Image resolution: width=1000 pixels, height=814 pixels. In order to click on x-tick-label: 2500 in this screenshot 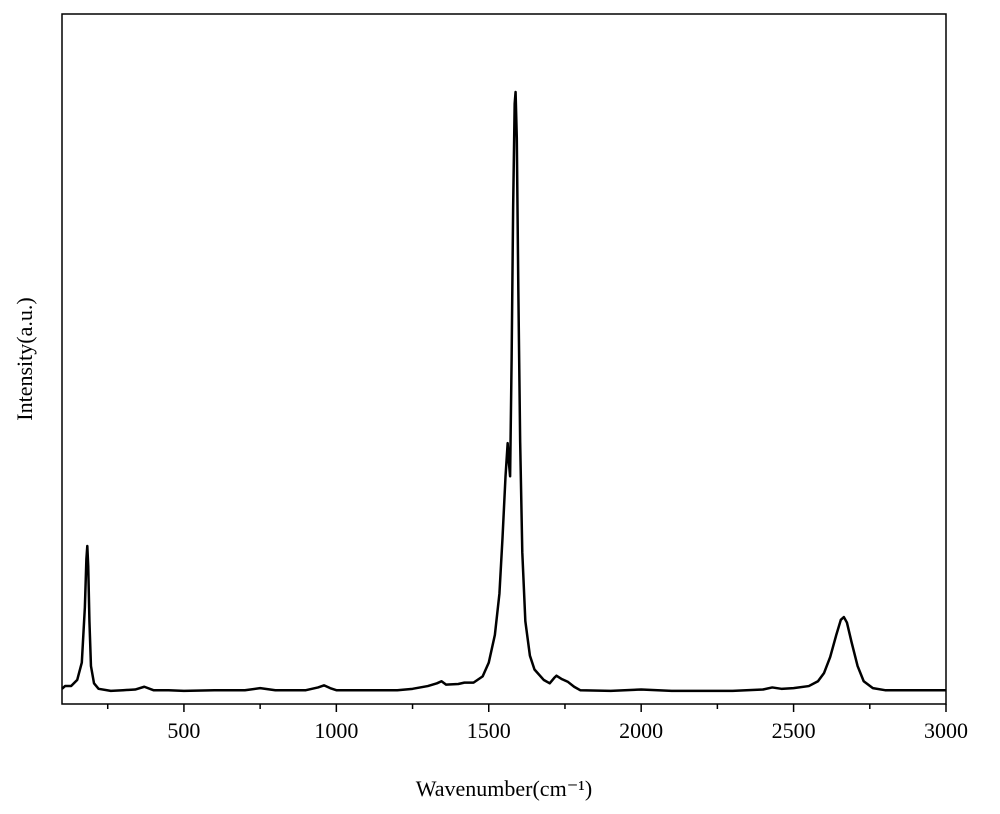, I will do `click(794, 730)`.